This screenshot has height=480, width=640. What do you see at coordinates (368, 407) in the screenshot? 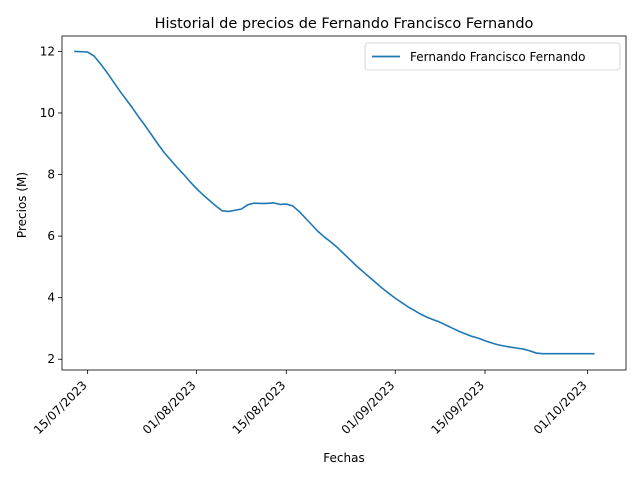
I see `x-tick-label: 01/09/2023` at bounding box center [368, 407].